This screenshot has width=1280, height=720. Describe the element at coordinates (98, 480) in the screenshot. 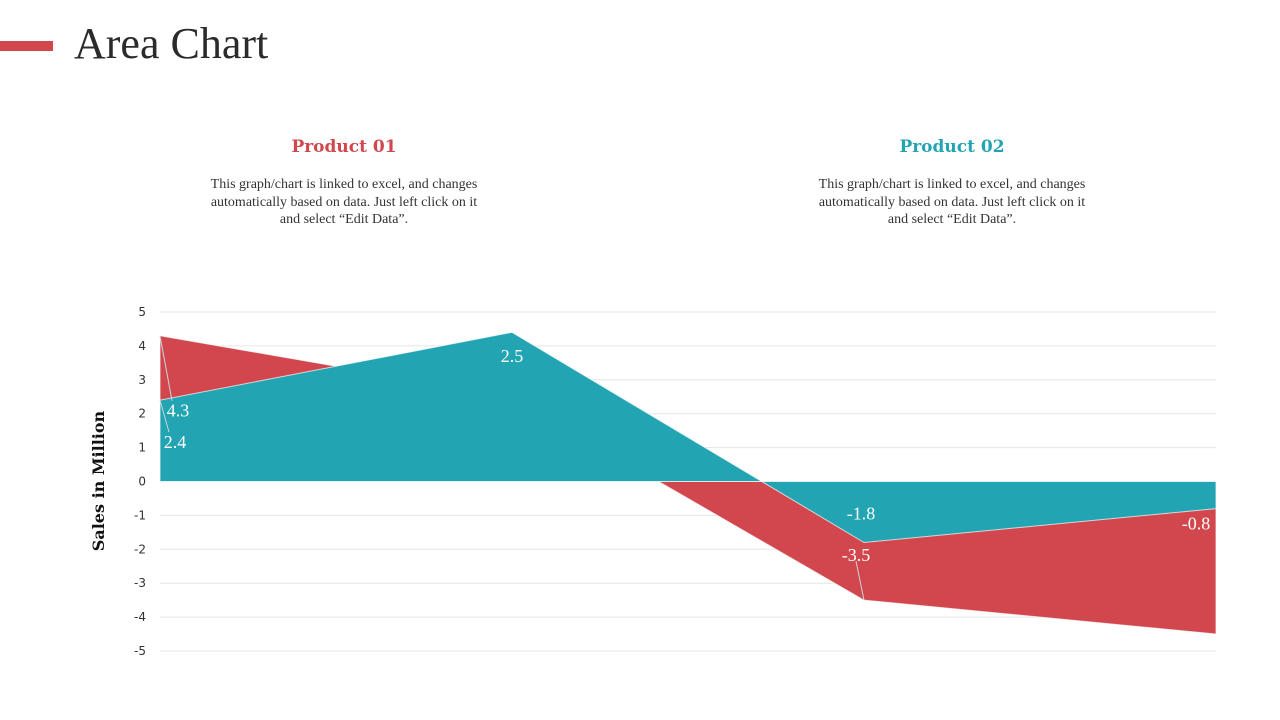

I see `y-axis-label: Sales in Million` at that location.